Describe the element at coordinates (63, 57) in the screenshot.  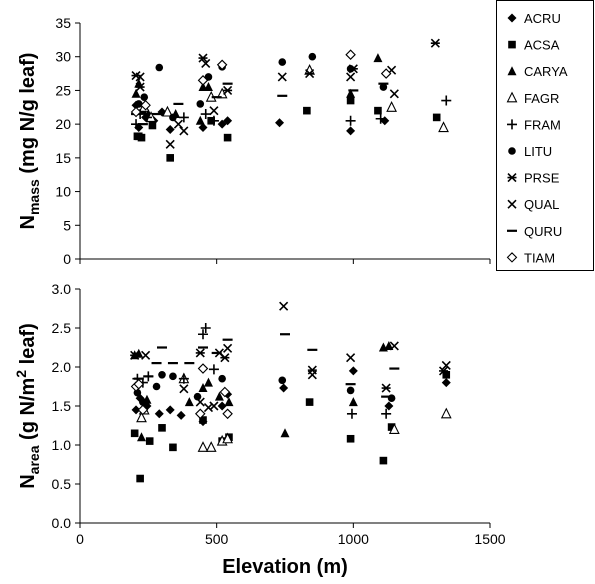
I see `y-tick-label: 30` at that location.